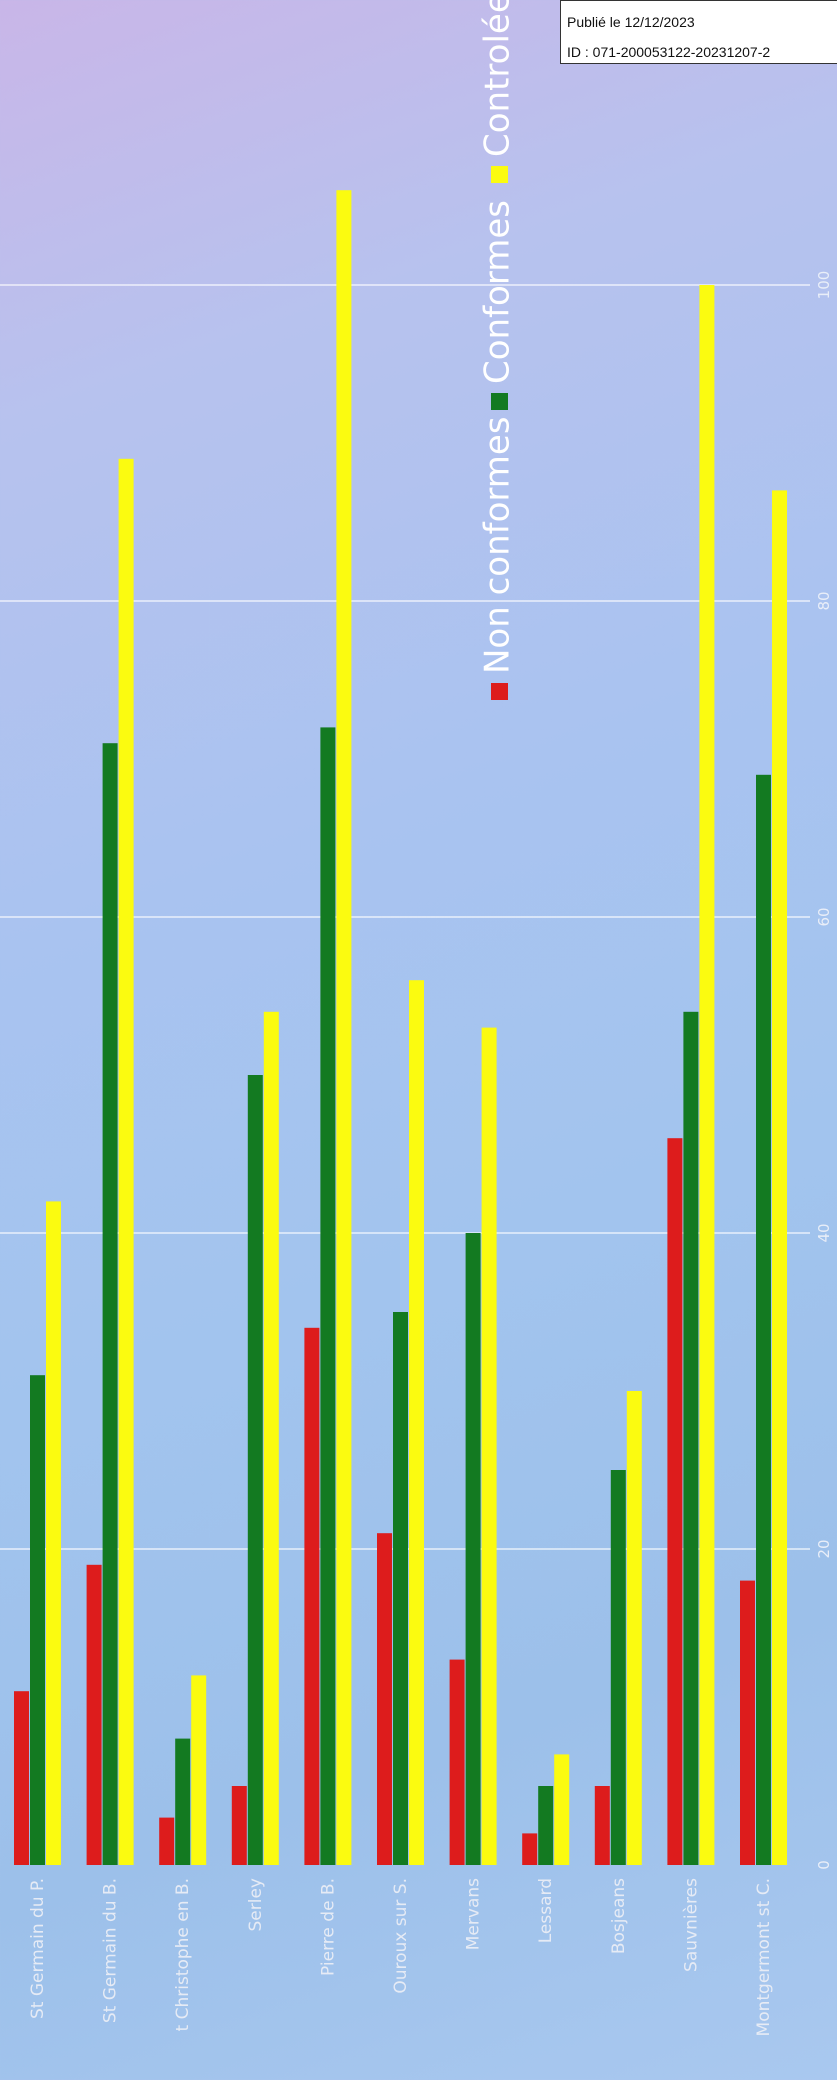 The height and width of the screenshot is (2080, 837). I want to click on bar-non-conformes-montgermont-st-c, so click(747, 1722).